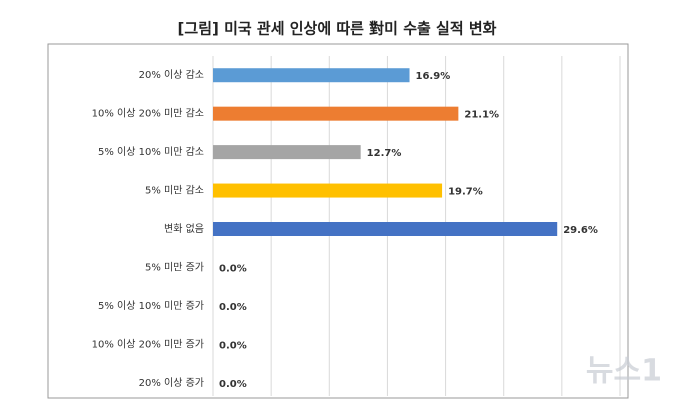  I want to click on y-tick-label: 5% 미만 감소, so click(174, 191).